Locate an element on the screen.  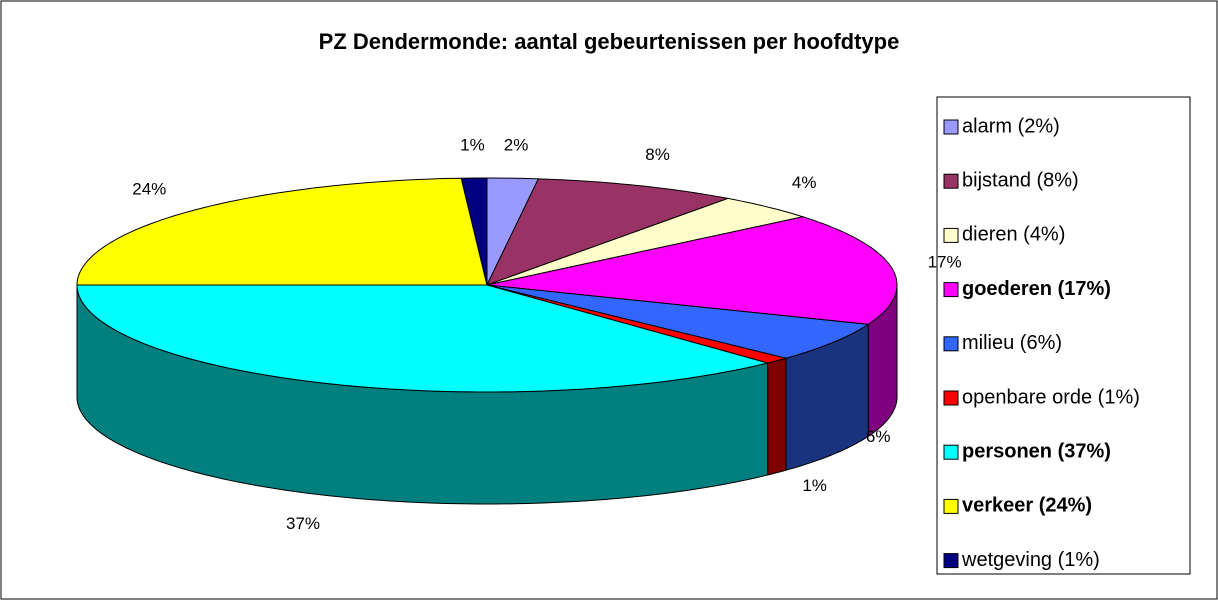
data-label: 24% is located at coordinates (149, 188).